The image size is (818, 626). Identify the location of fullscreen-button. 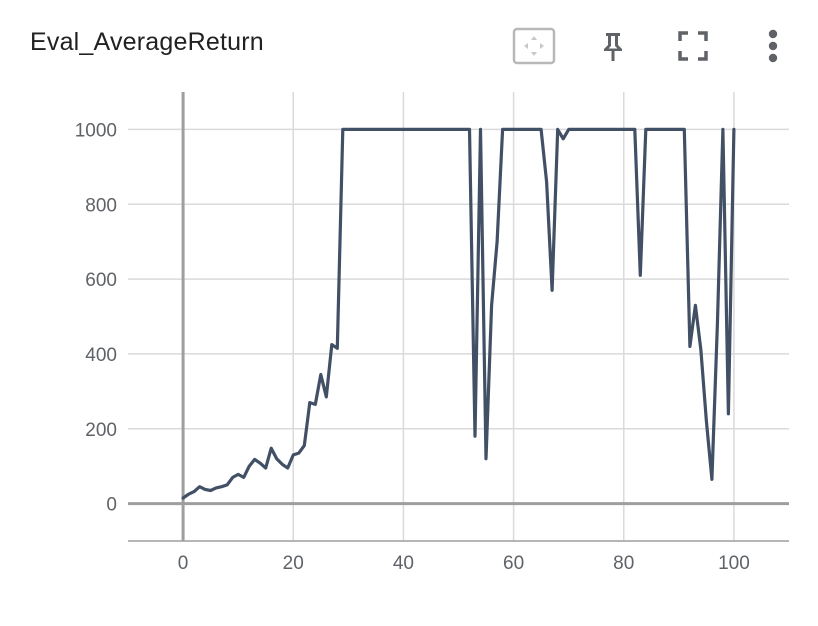
(693, 46).